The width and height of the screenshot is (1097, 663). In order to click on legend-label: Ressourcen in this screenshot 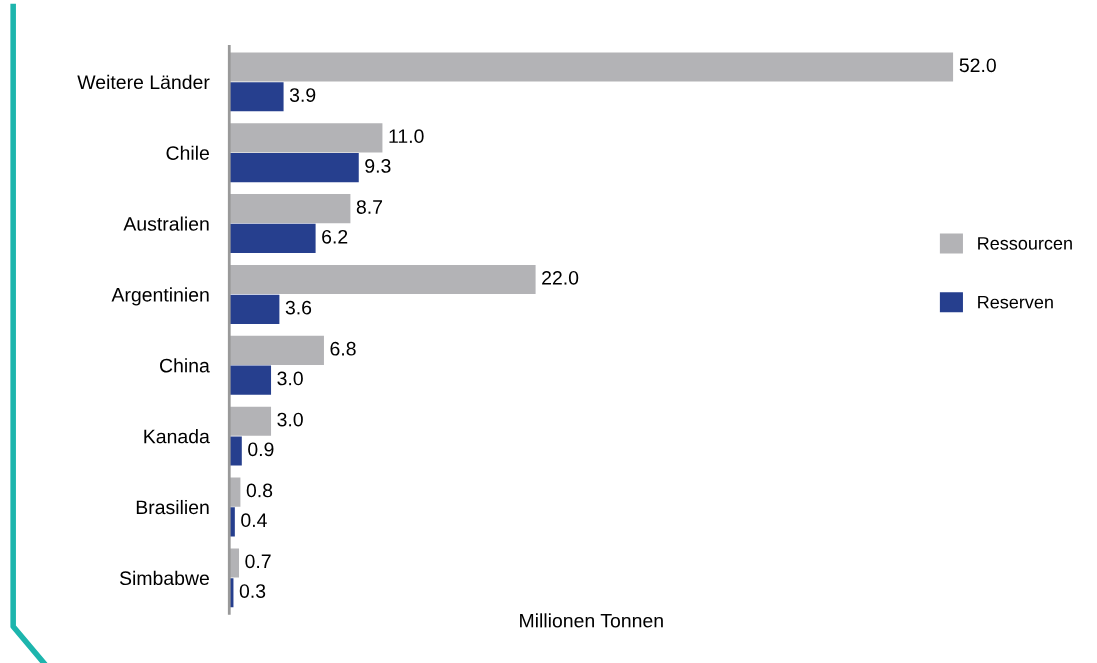, I will do `click(1025, 243)`.